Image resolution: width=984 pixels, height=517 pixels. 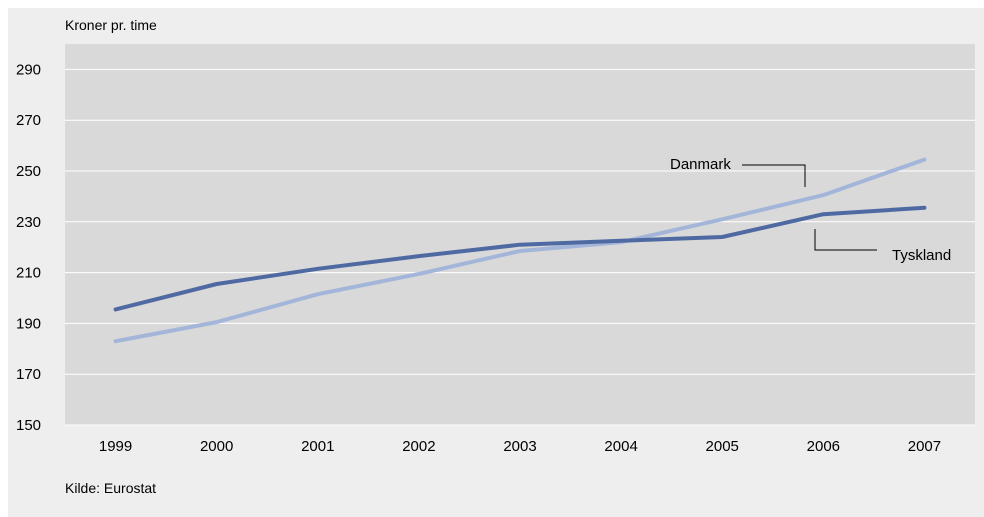 I want to click on source-note: Kilde: Eurostat, so click(x=110, y=488).